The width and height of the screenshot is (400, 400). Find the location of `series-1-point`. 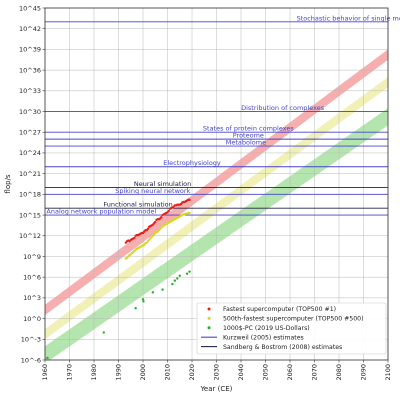

series-1-point is located at coordinates (189, 213).